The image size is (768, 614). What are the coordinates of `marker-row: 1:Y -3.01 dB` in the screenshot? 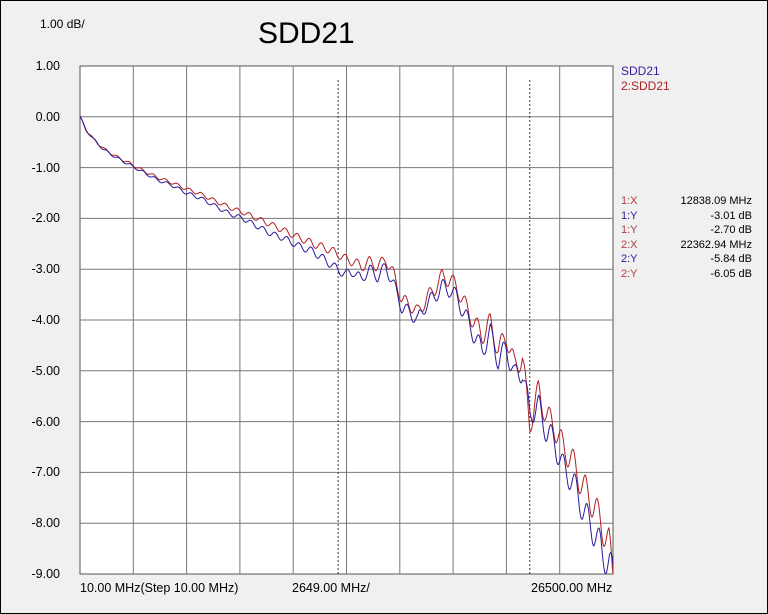 It's located at (686, 215).